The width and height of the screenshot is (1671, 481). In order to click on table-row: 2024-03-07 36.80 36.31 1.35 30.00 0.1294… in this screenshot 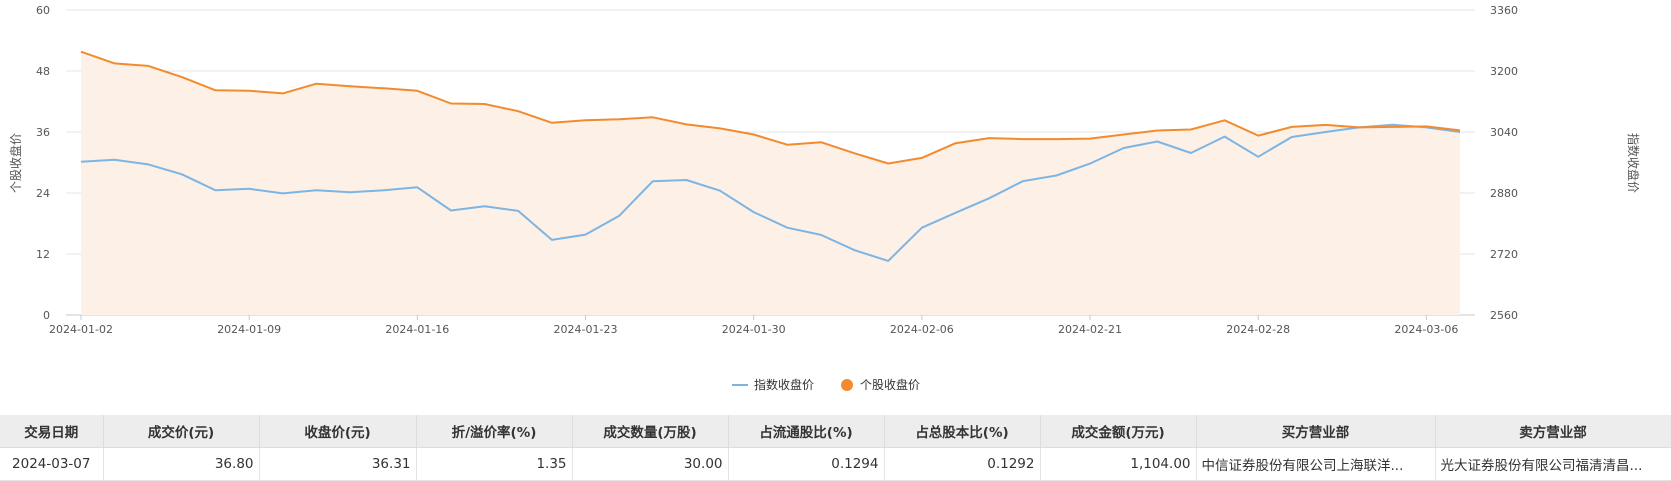, I will do `click(835, 464)`.